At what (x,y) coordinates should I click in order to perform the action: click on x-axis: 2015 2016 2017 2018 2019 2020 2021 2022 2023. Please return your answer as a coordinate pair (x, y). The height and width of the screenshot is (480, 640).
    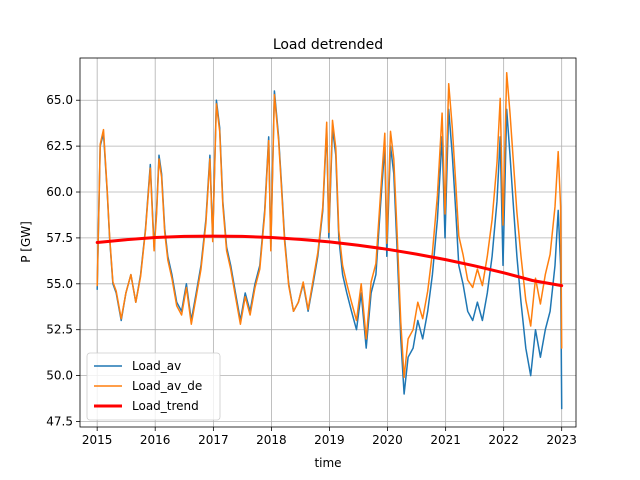
    Looking at the image, I should click on (329, 437).